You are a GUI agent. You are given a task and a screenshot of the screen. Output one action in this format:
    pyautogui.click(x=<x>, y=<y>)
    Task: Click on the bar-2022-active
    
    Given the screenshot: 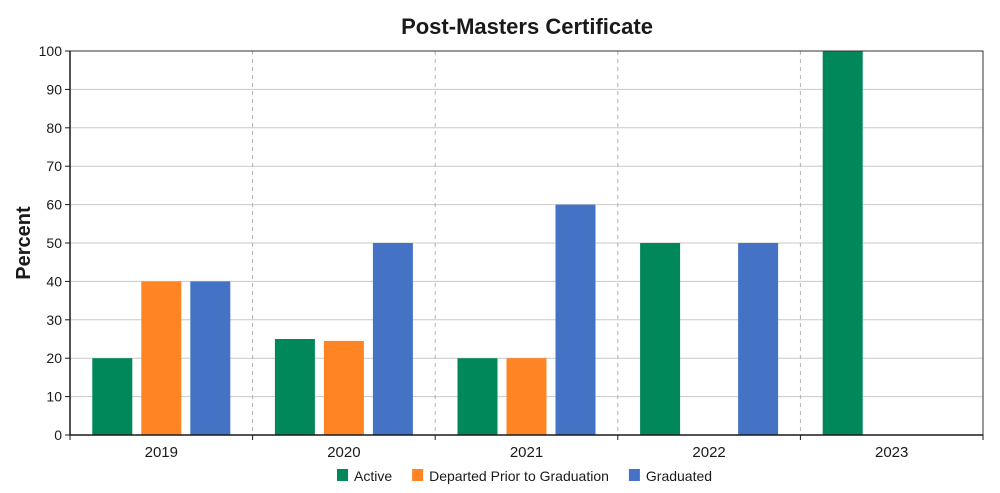 What is the action you would take?
    pyautogui.click(x=660, y=339)
    